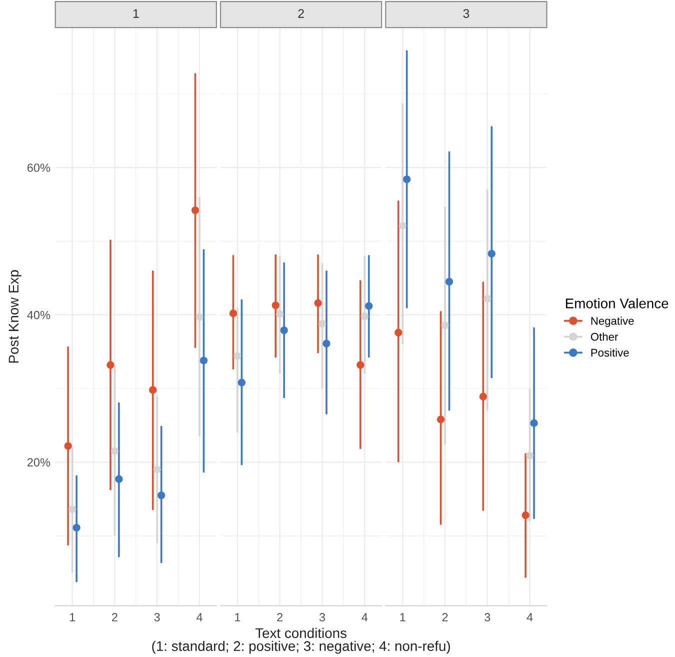 The image size is (675, 657). What do you see at coordinates (466, 13) in the screenshot?
I see `chart-title: 3` at bounding box center [466, 13].